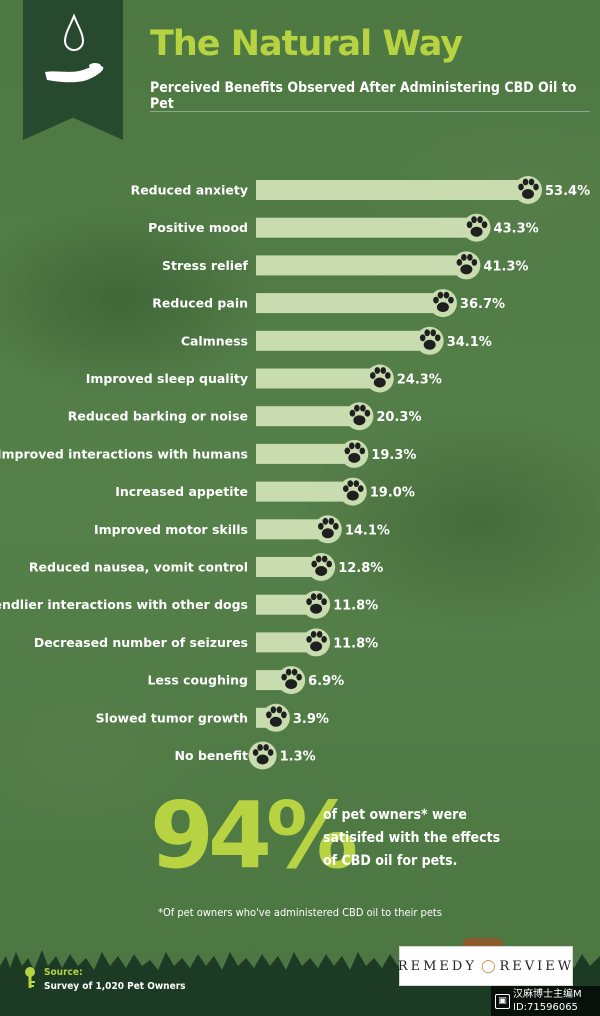 Image resolution: width=600 pixels, height=1016 pixels. I want to click on value-label: 6.9%, so click(326, 681).